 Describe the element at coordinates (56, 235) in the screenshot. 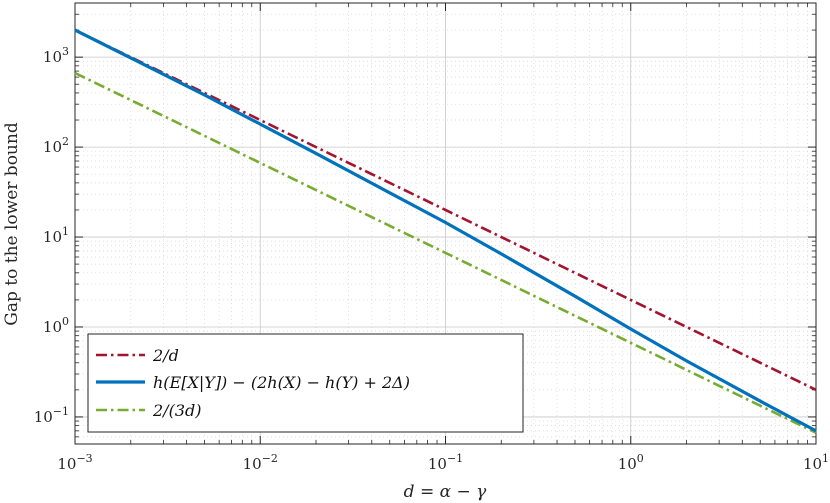

I see `y-tick-label: 10¹` at that location.